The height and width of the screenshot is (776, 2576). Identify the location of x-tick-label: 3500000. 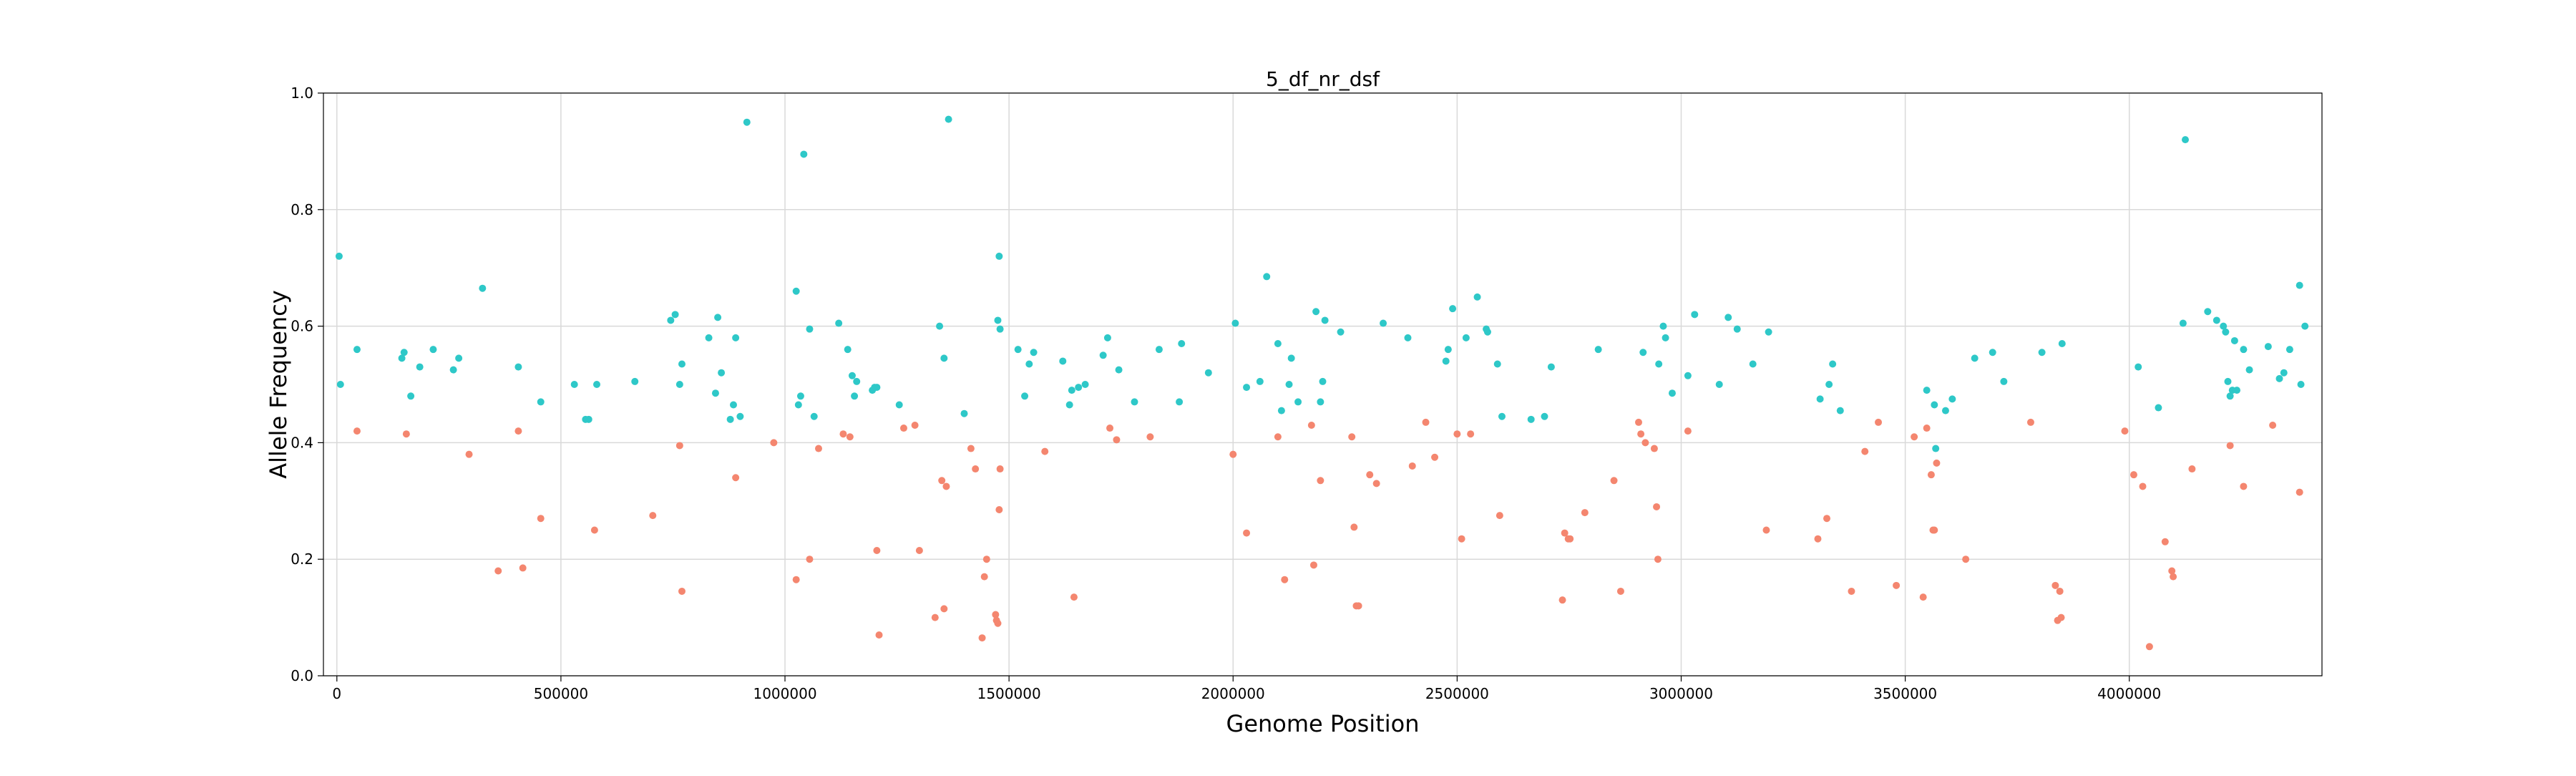
(1905, 693).